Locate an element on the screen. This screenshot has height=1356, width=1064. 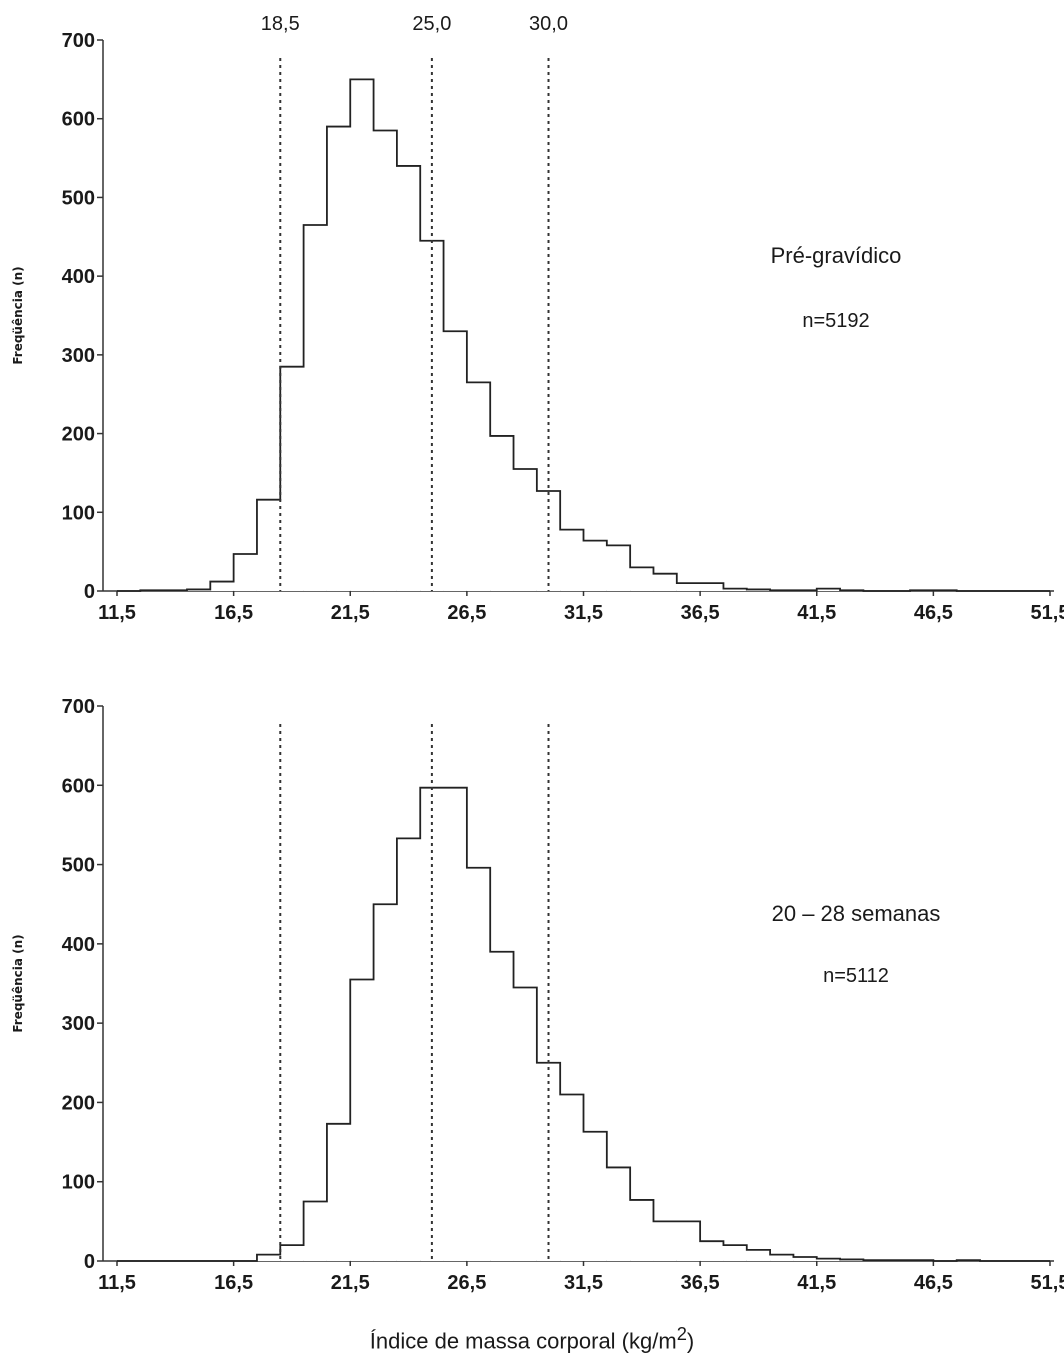
panel-annotation: Pré-gravídico is located at coordinates (836, 255).